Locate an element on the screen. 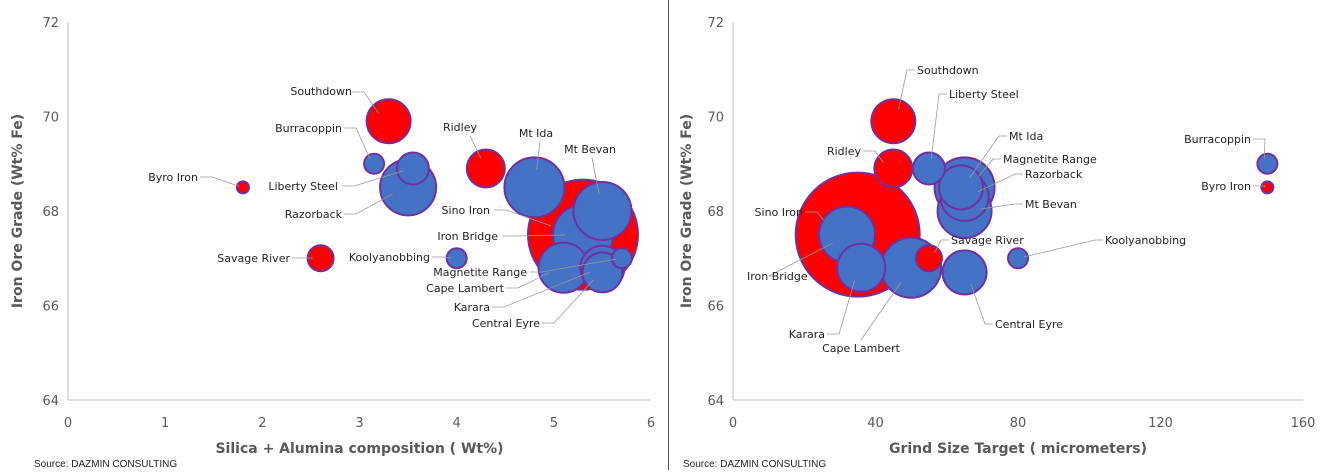 This screenshot has height=474, width=1330. x-axis-title: Silica + Alumina composition ( Wt%) is located at coordinates (359, 449).